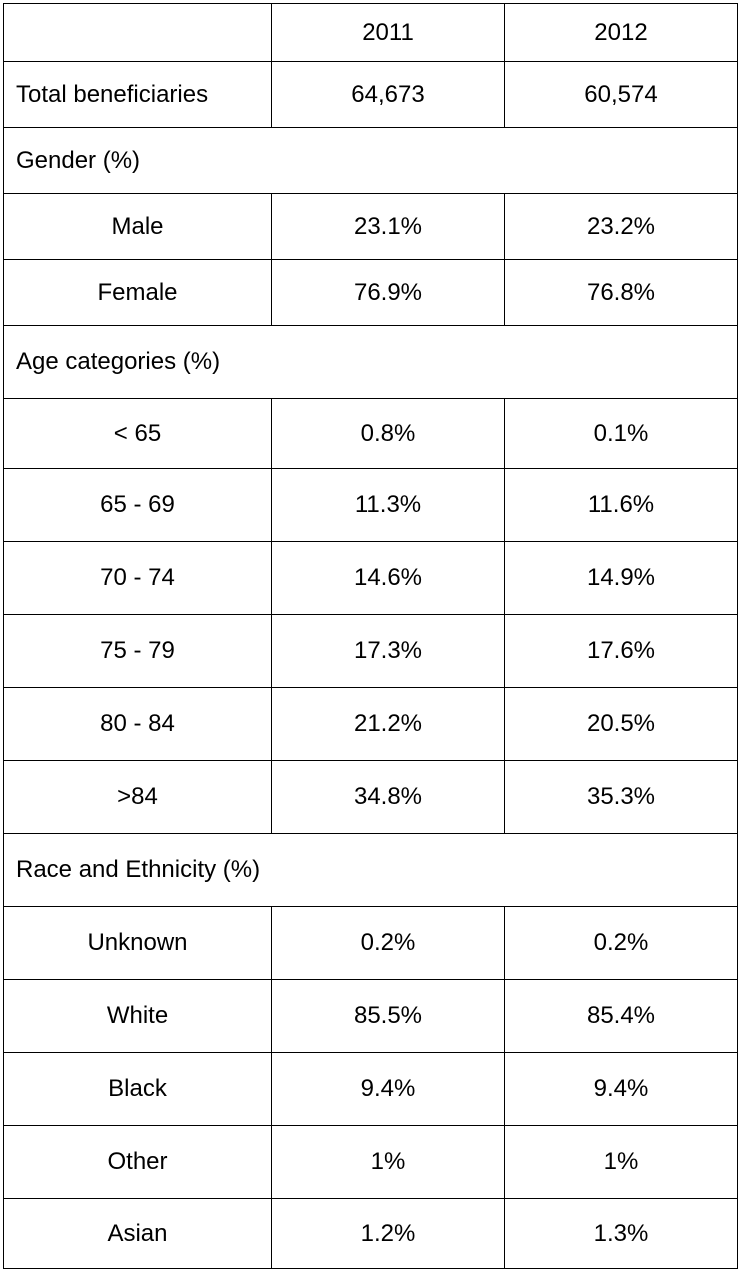  I want to click on table-row: Unknown 0.2% 0.2%, so click(370, 943).